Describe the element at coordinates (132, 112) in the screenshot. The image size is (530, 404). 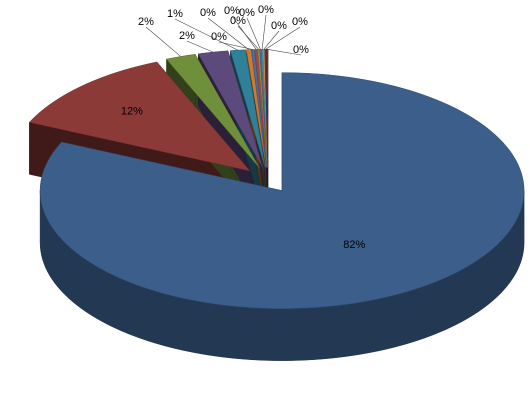
I see `data-label: 12%` at that location.